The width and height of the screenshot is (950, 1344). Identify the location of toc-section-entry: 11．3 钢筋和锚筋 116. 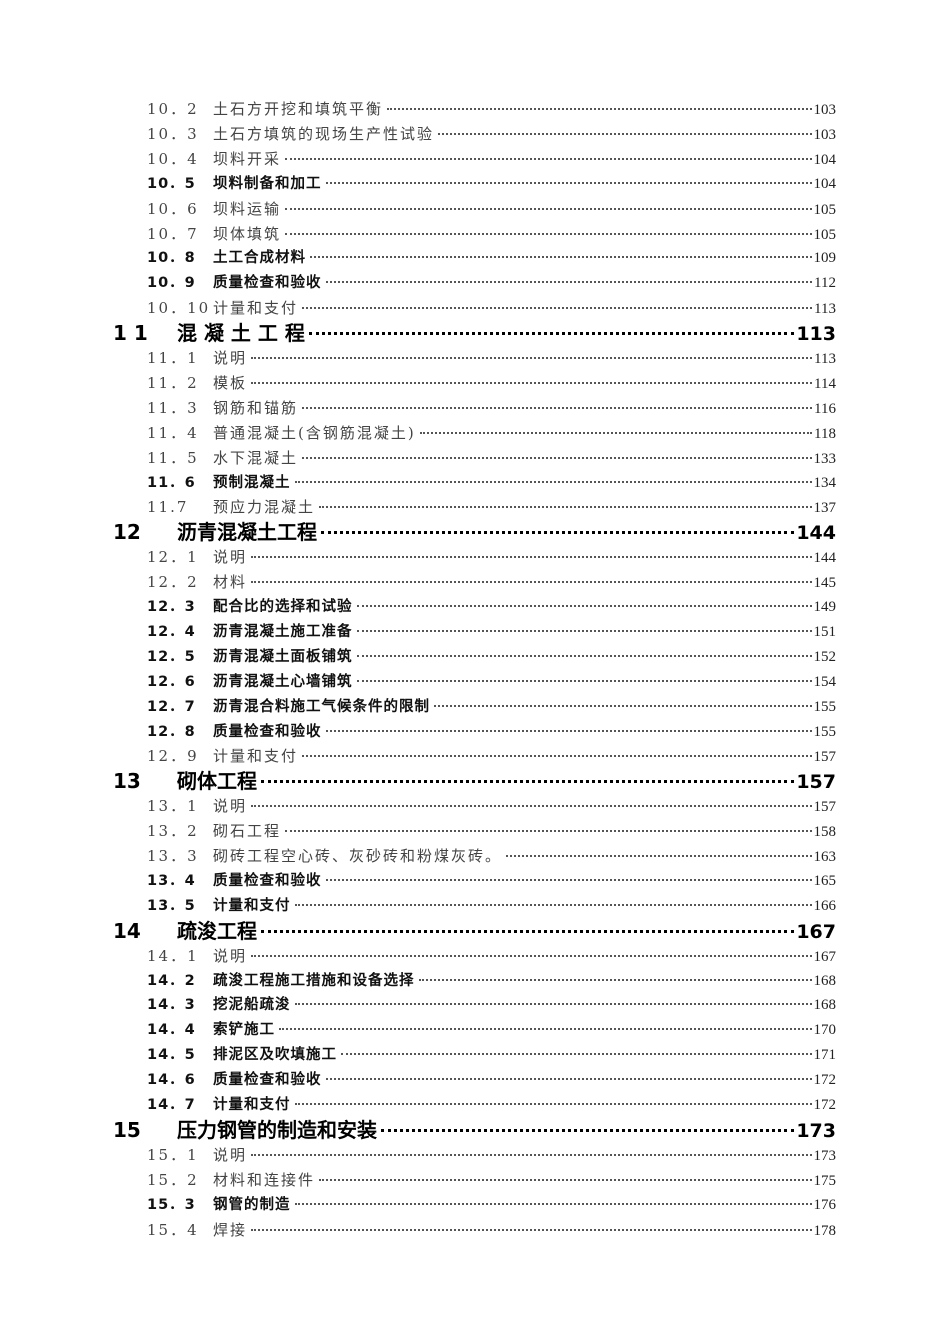
(491, 408).